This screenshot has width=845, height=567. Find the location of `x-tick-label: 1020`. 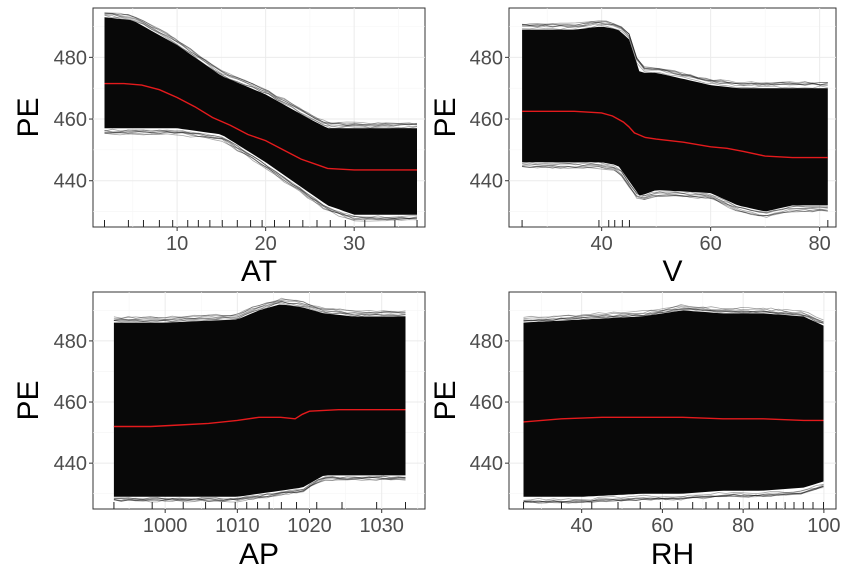

x-tick-label: 1020 is located at coordinates (309, 526).